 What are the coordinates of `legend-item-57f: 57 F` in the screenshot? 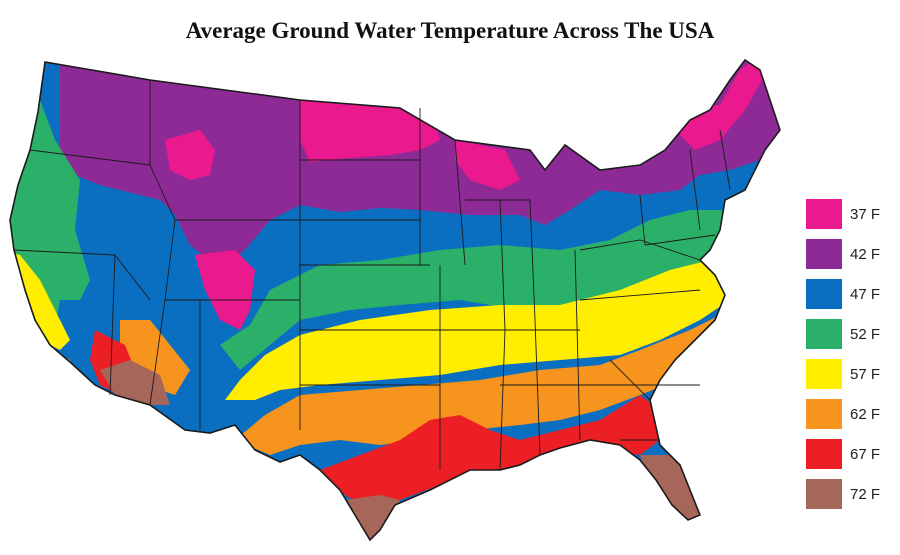 It's located at (851, 374).